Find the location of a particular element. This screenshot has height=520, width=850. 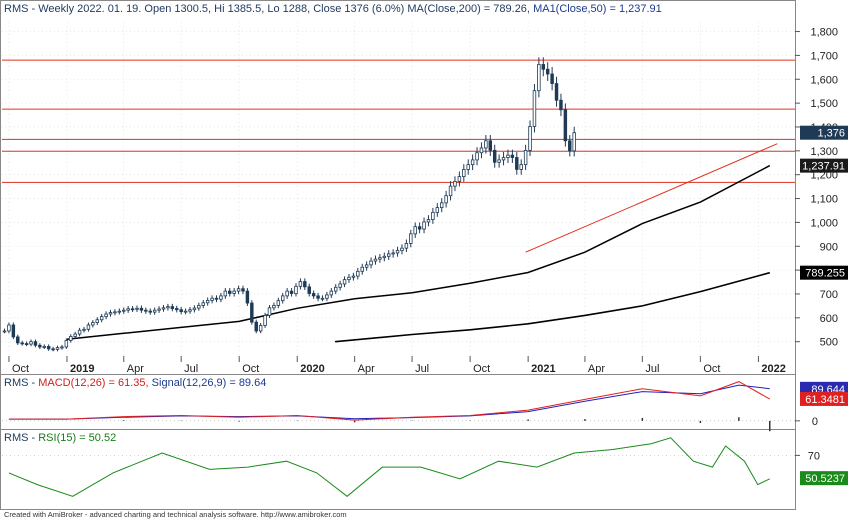

rsi-badge-box is located at coordinates (824, 478).